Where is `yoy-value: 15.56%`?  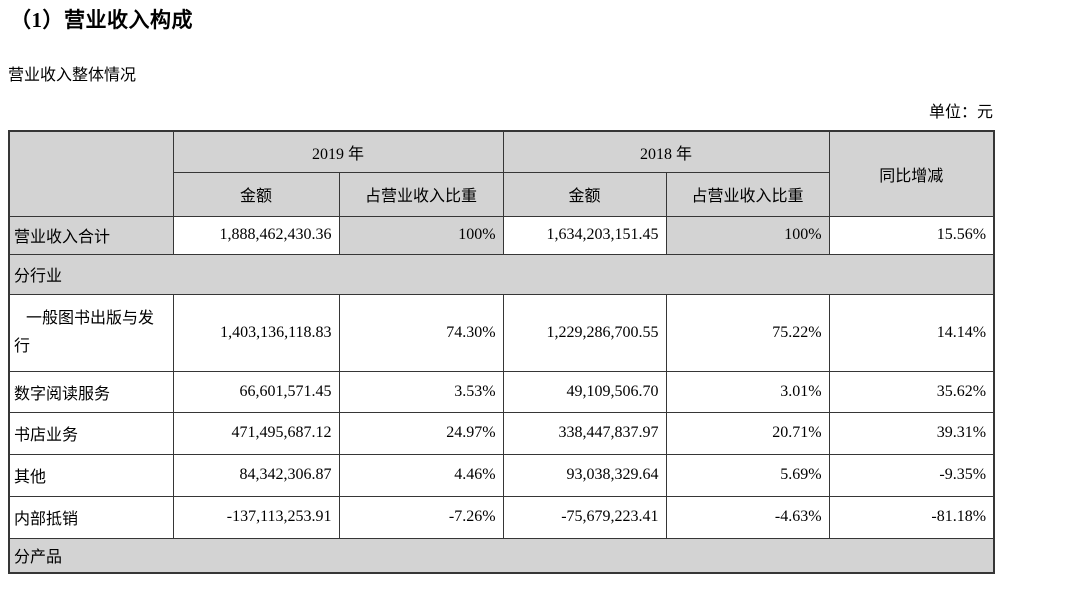
yoy-value: 15.56% is located at coordinates (911, 235).